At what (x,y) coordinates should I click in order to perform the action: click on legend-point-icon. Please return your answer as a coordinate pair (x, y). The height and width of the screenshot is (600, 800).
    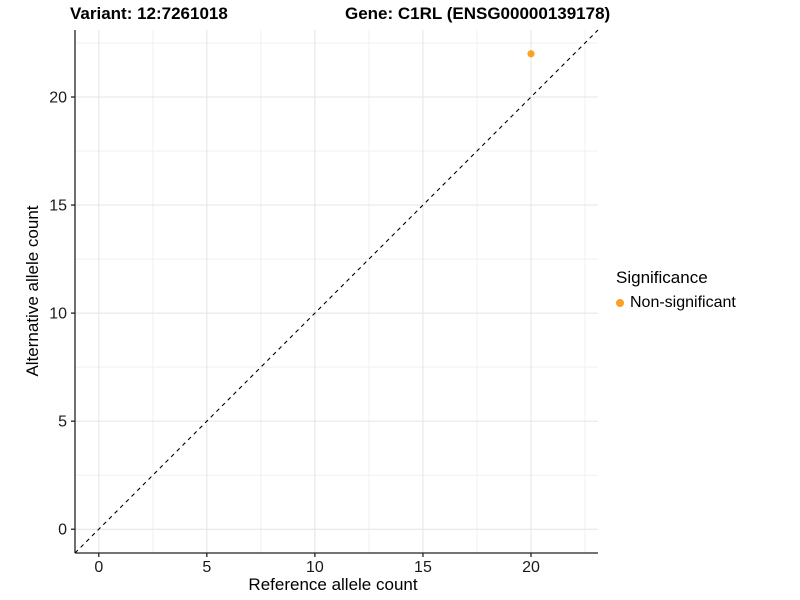
    Looking at the image, I should click on (620, 303).